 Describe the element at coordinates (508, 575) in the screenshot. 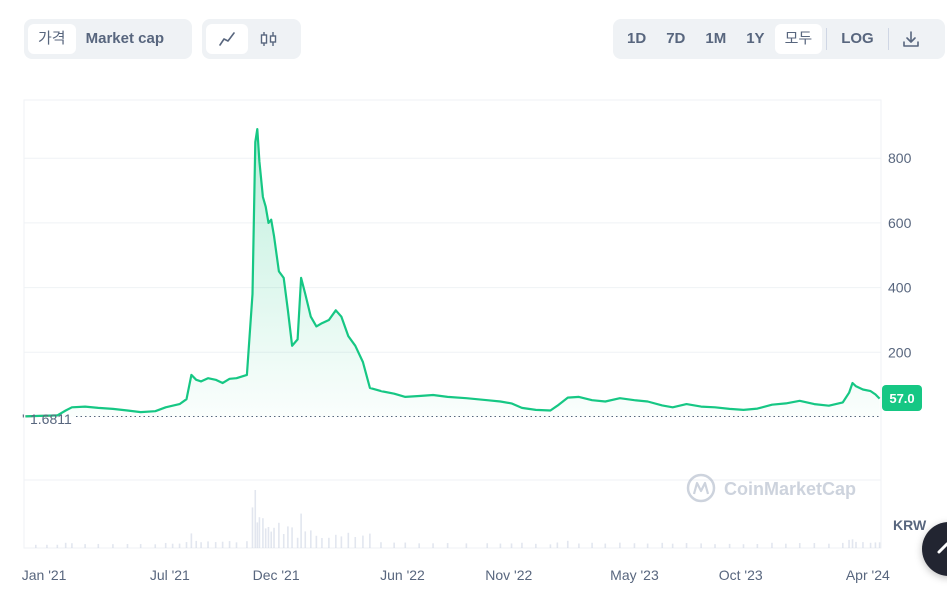

I see `x-tick-label: Nov '22` at that location.